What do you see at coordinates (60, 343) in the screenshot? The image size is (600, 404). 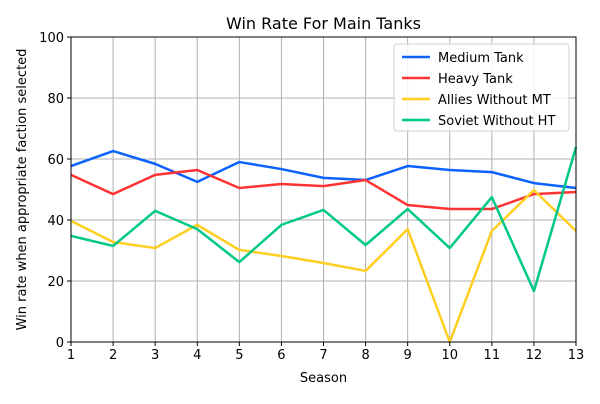 I see `y-tick-label: 0` at bounding box center [60, 343].